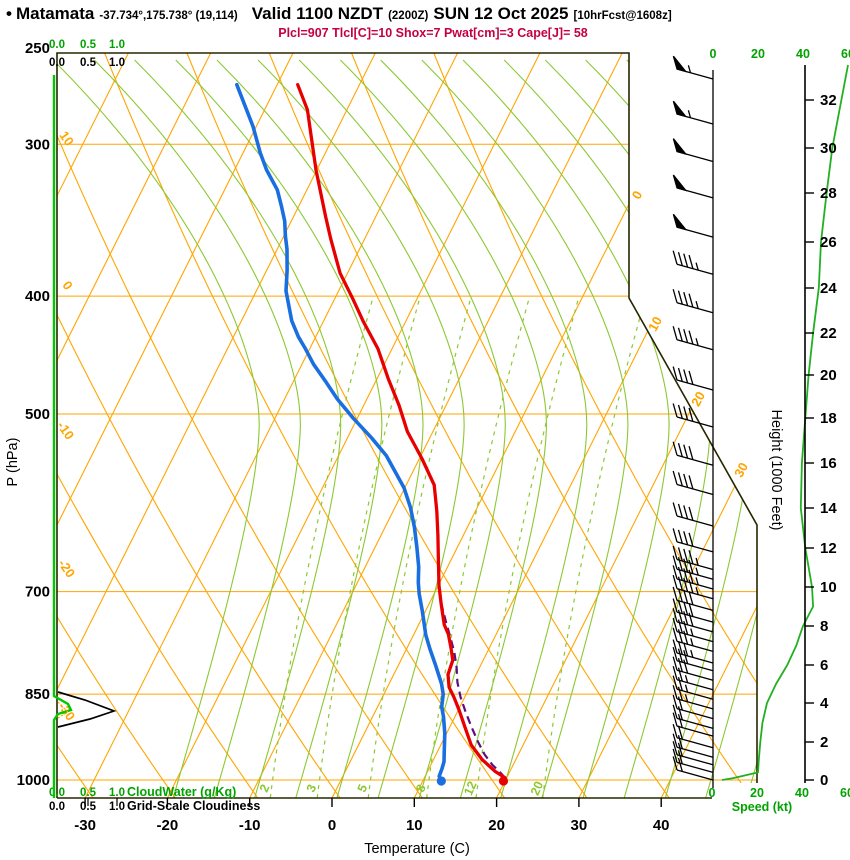 This screenshot has width=850, height=860. I want to click on cloudwater-profile, so click(62, 436).